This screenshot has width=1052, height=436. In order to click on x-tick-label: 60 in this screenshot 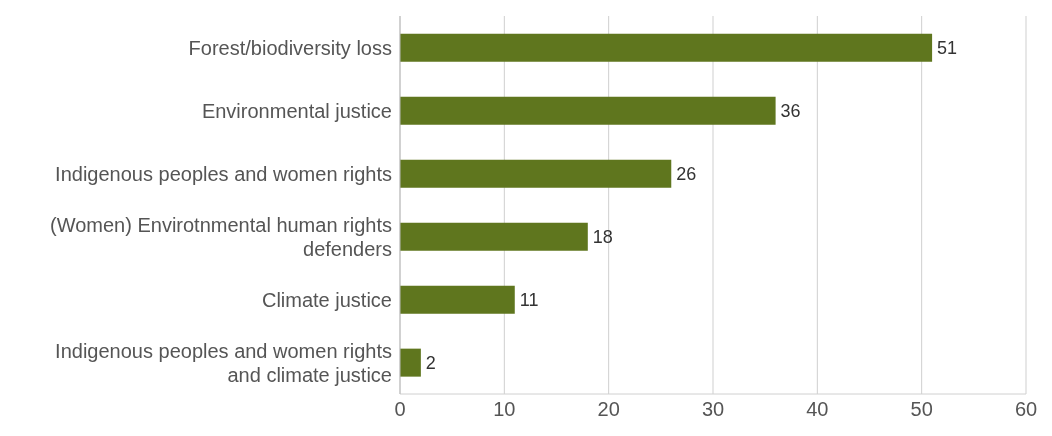, I will do `click(1026, 409)`.